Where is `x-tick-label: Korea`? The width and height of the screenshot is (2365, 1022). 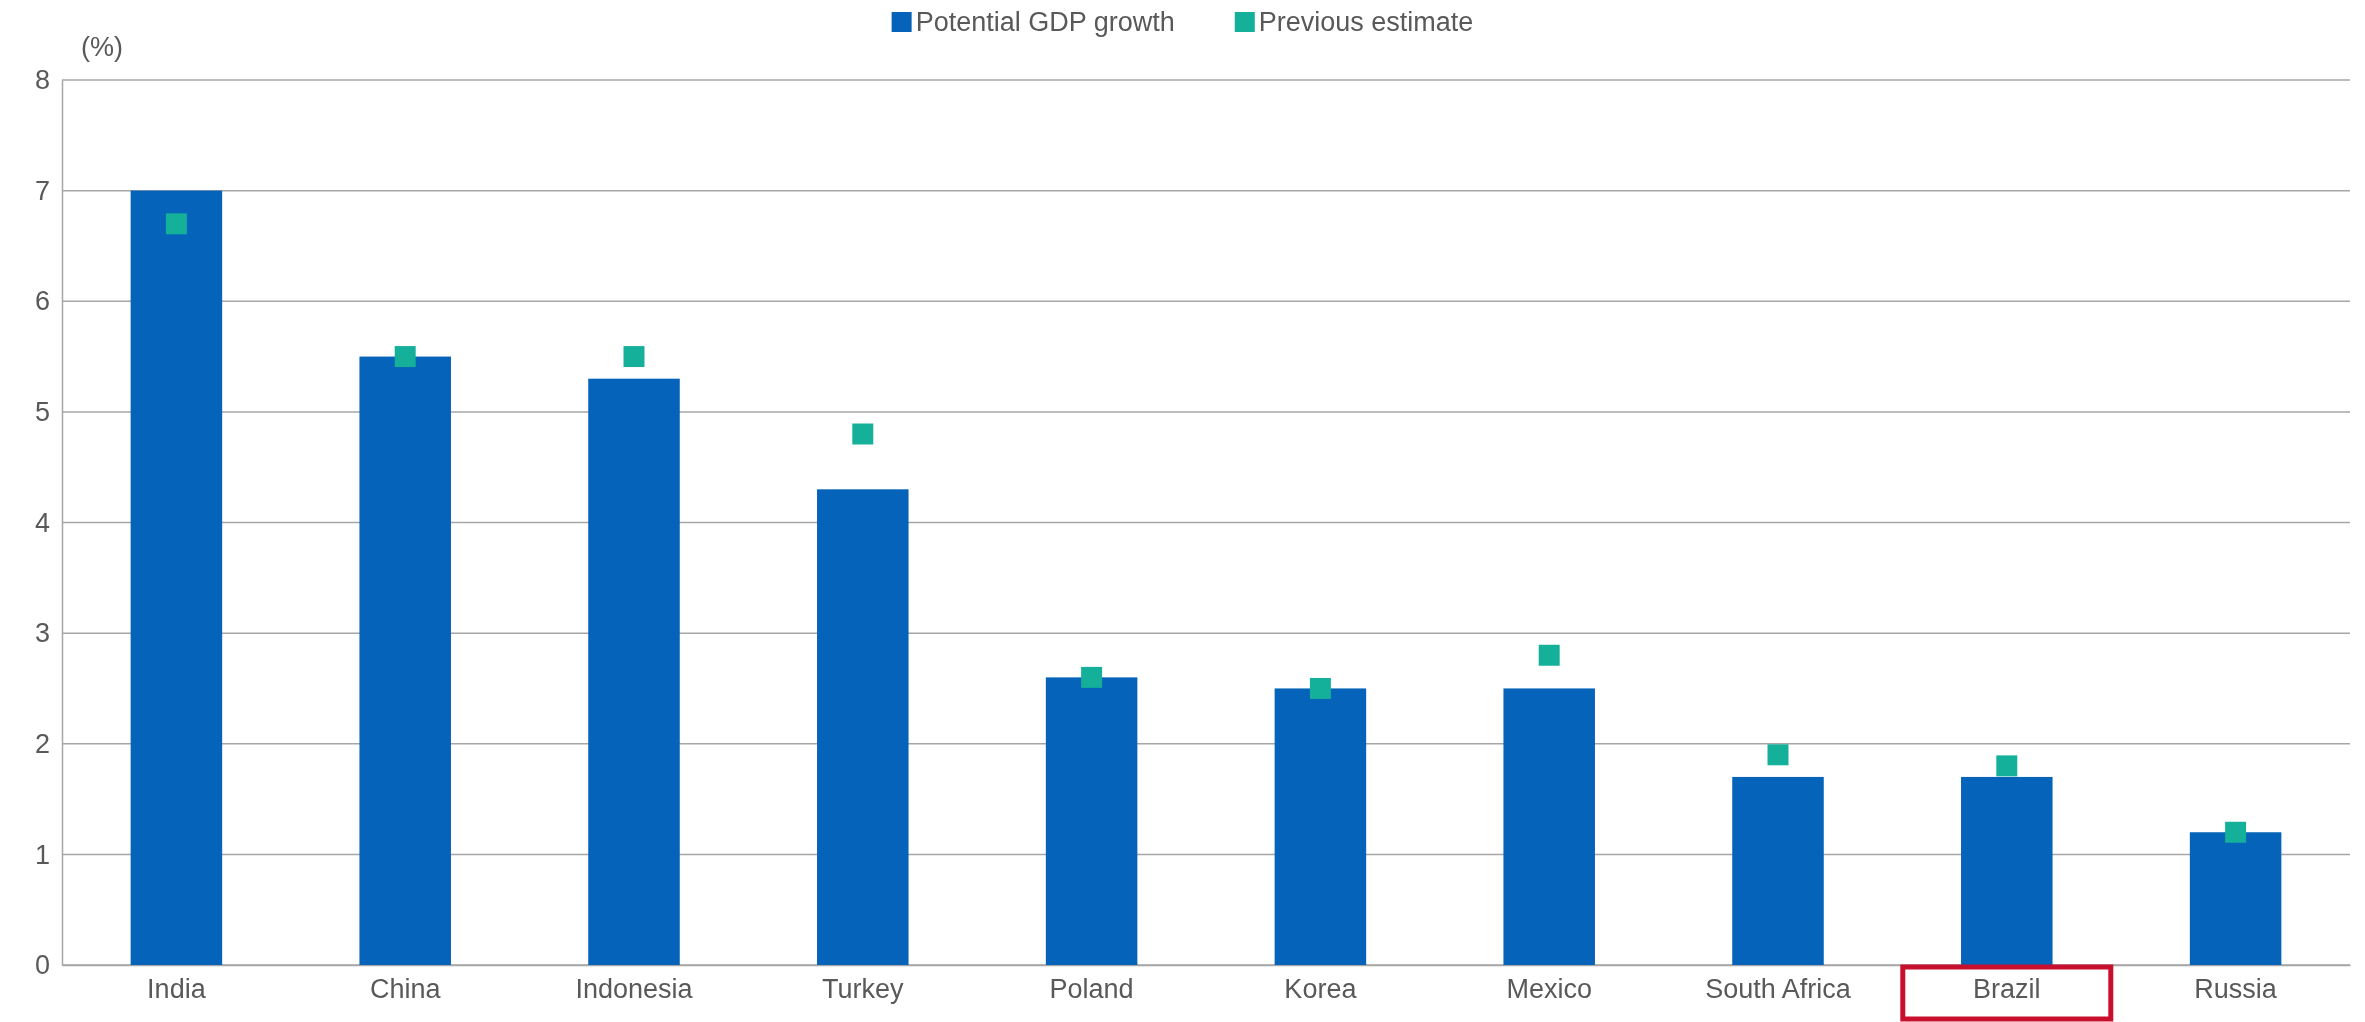
x-tick-label: Korea is located at coordinates (1321, 989).